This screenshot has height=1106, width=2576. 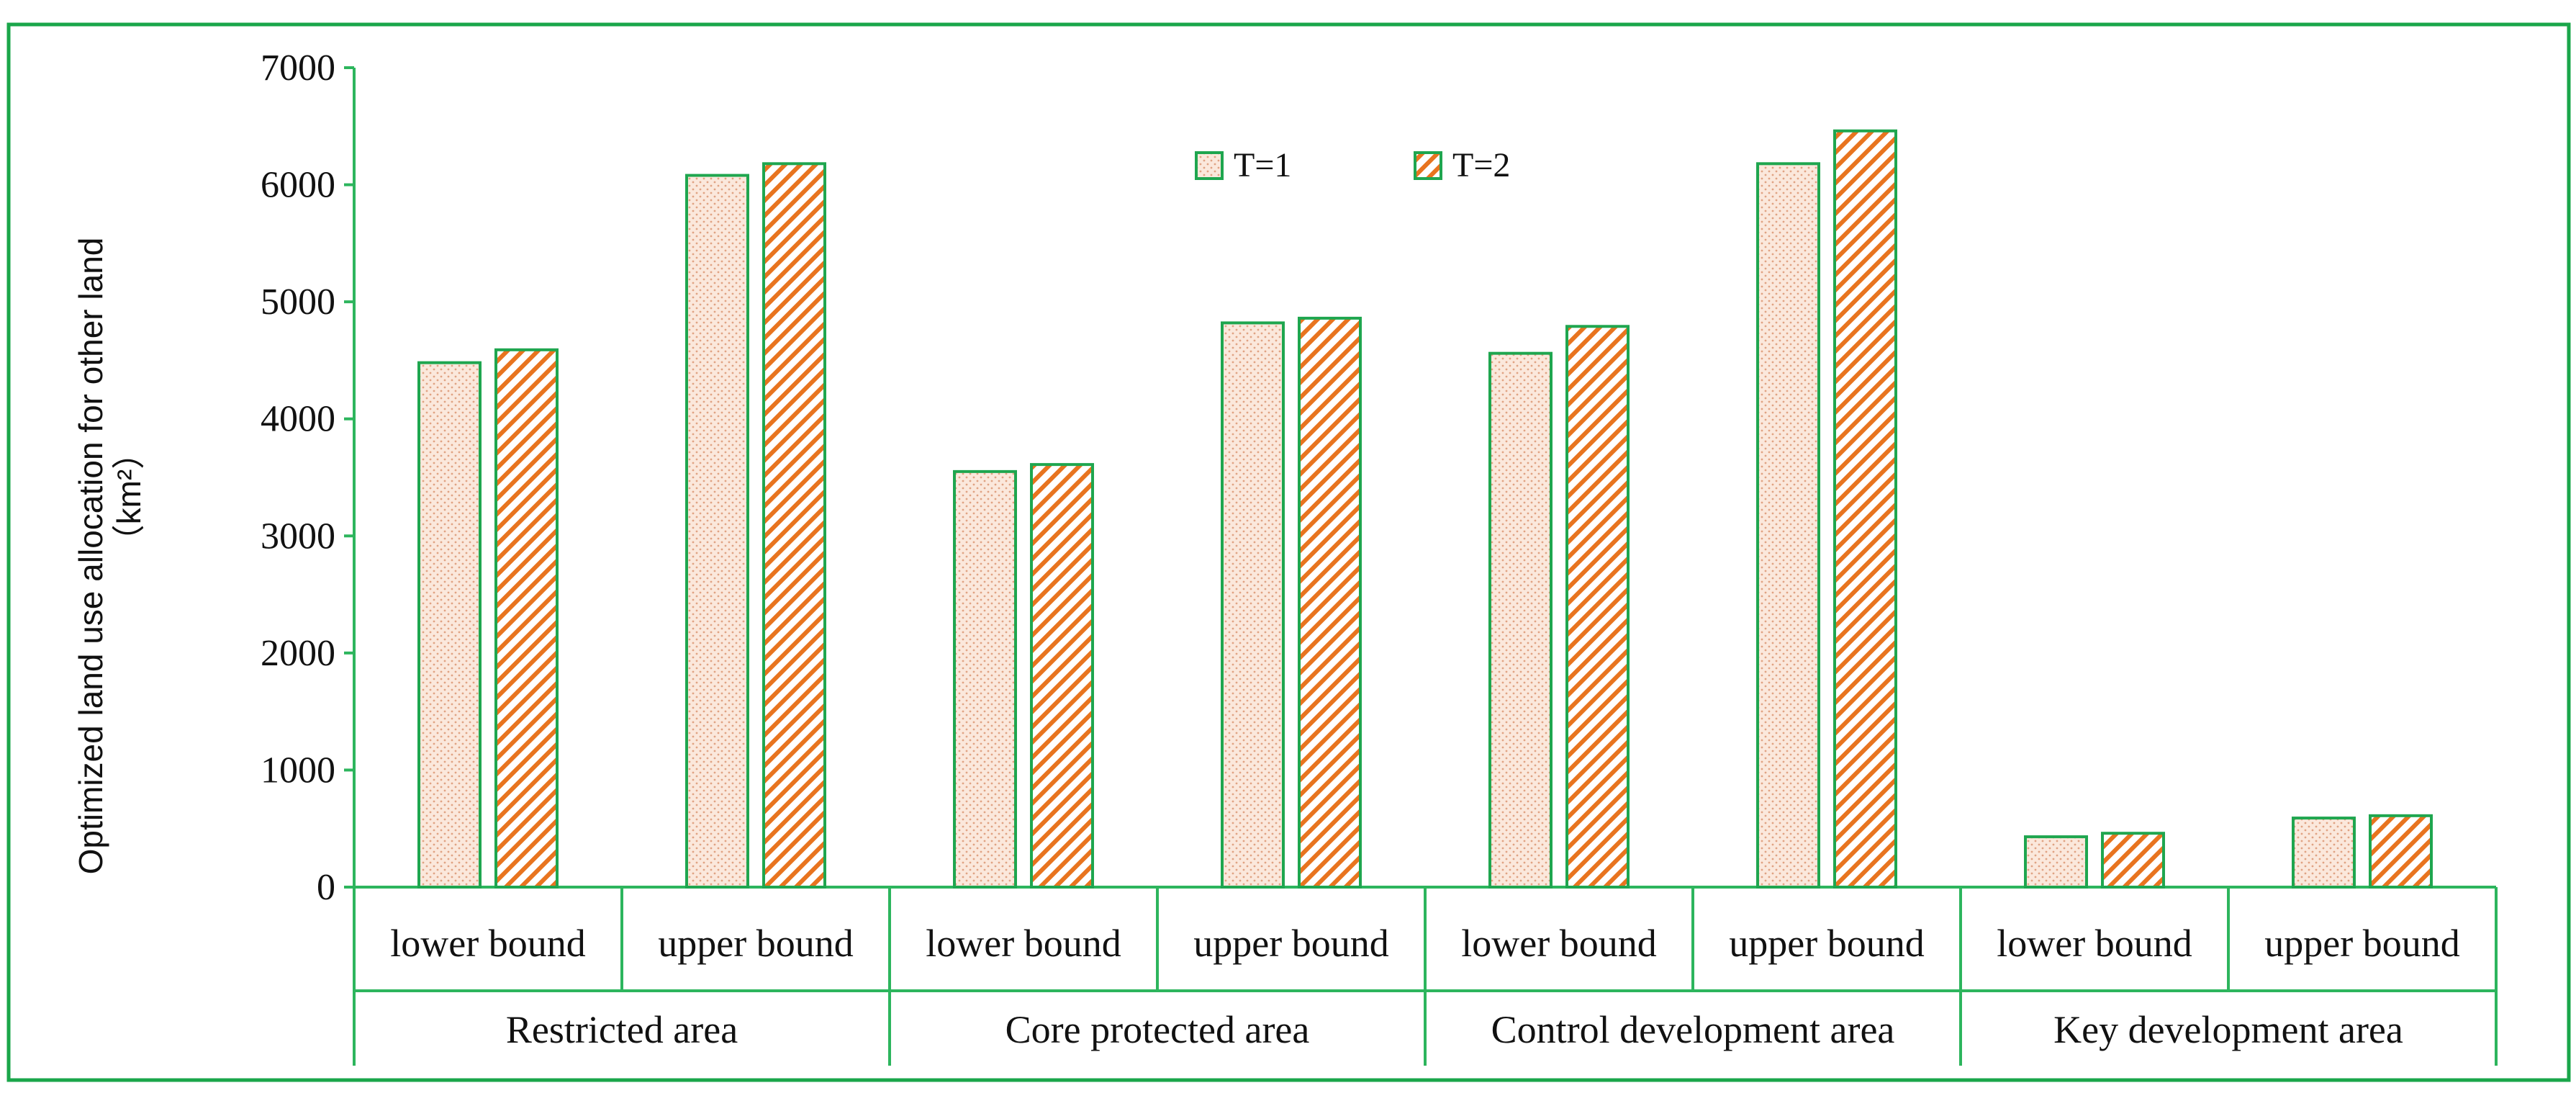 I want to click on y-tick-label: 6000, so click(x=298, y=186).